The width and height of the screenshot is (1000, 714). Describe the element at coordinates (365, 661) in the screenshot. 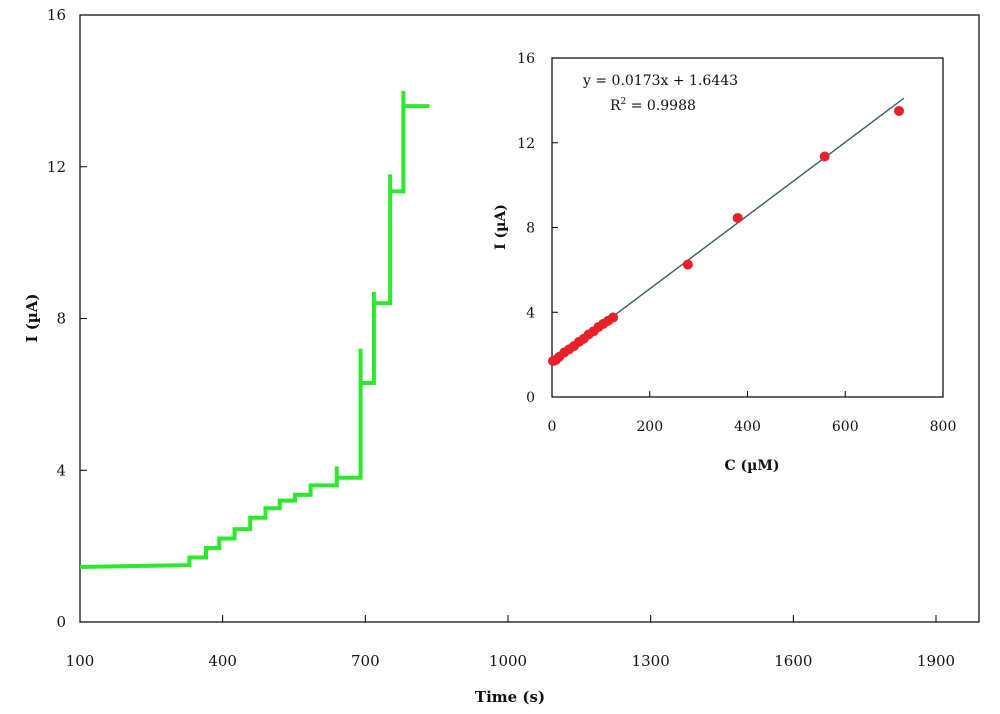

I see `main-x-tick-label: 700` at that location.